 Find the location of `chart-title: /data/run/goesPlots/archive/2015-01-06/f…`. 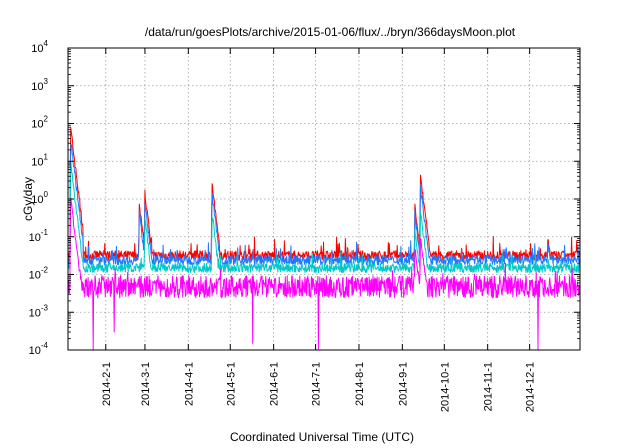

chart-title: /data/run/goesPlots/archive/2015-01-06/f… is located at coordinates (330, 32).